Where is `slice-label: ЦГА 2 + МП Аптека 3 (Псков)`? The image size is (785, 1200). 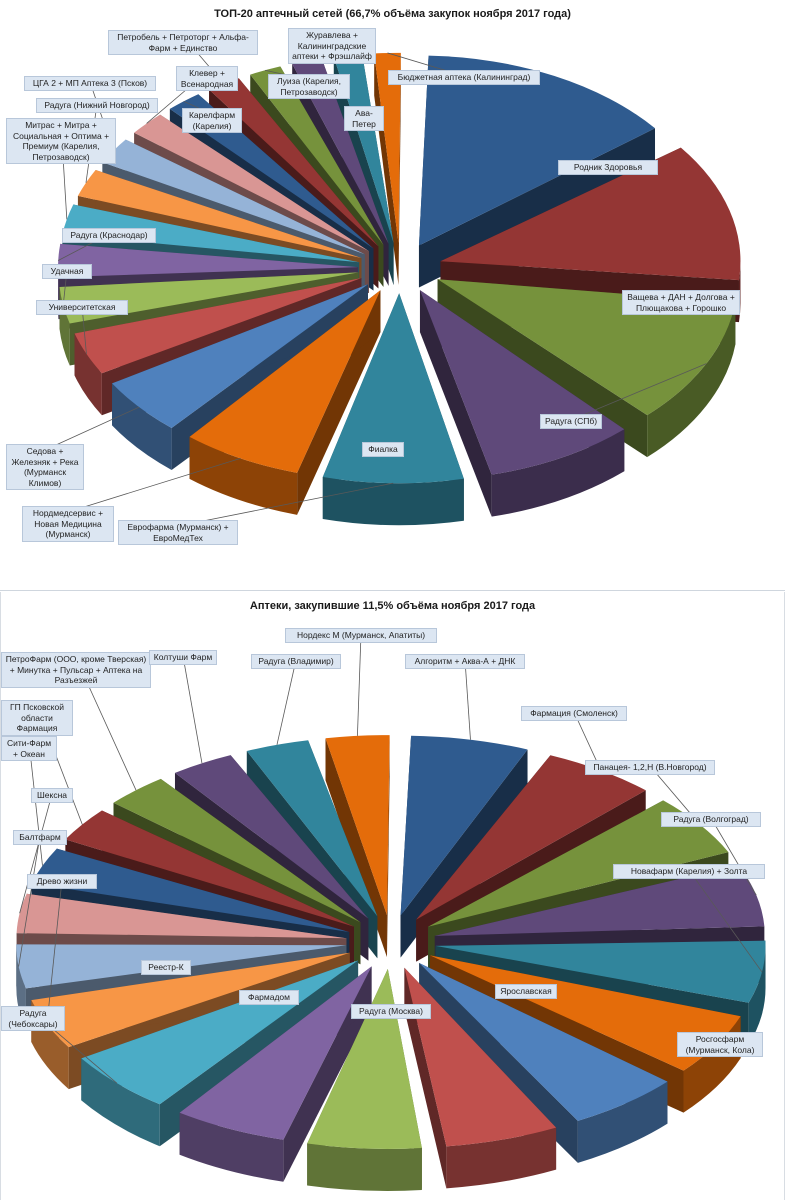
slice-label: ЦГА 2 + МП Аптека 3 (Псков) is located at coordinates (90, 83).